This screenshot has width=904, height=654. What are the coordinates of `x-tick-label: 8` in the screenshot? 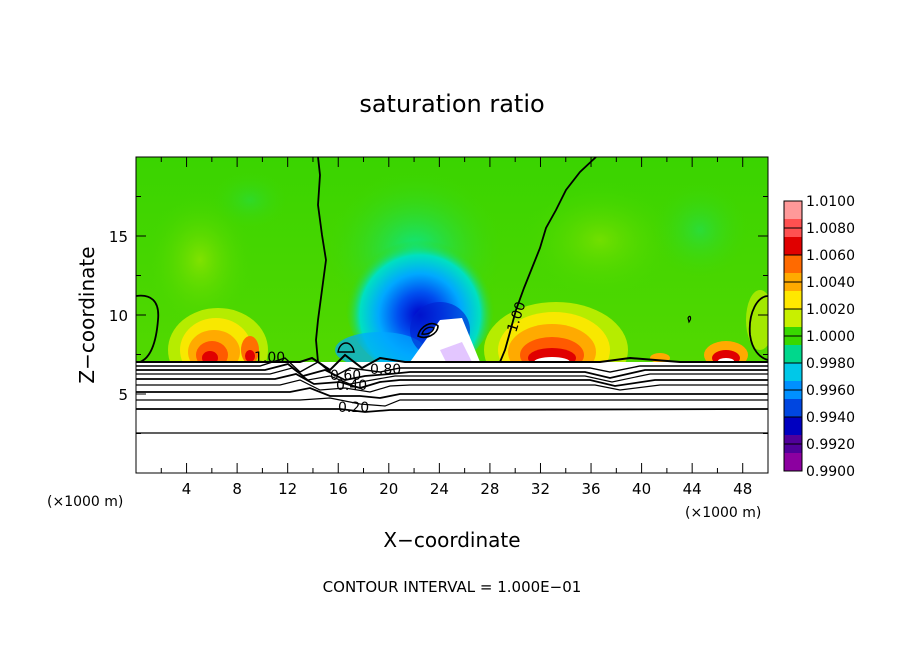 It's located at (237, 489).